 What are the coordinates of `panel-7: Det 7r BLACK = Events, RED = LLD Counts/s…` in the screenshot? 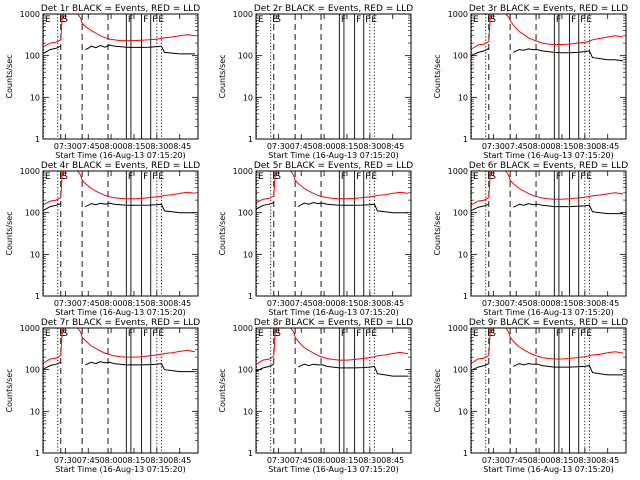 It's located at (102, 396).